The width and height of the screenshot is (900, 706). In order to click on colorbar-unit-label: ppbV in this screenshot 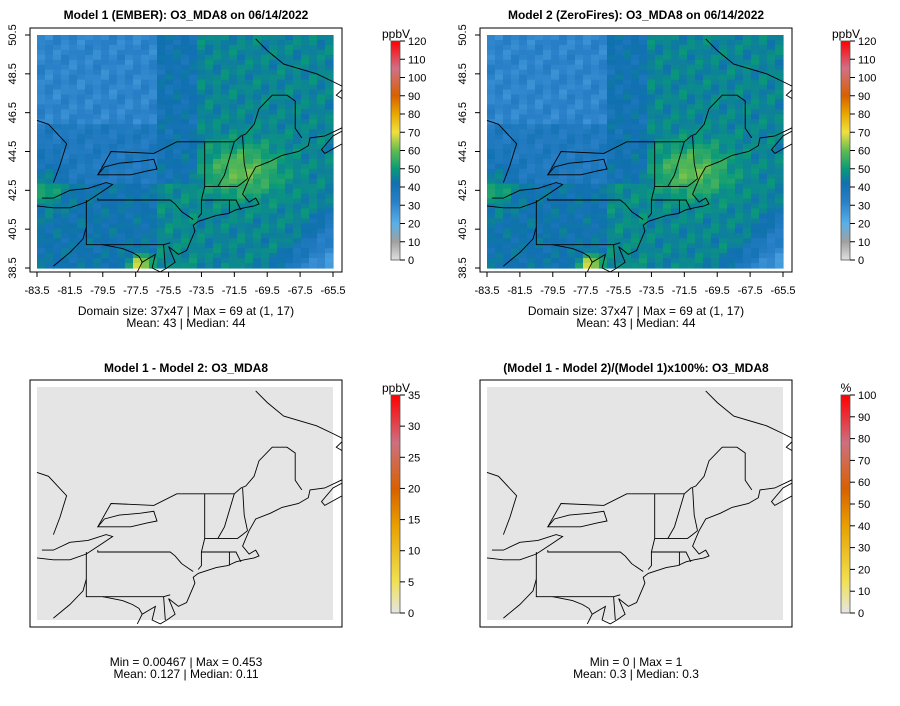, I will do `click(396, 34)`.